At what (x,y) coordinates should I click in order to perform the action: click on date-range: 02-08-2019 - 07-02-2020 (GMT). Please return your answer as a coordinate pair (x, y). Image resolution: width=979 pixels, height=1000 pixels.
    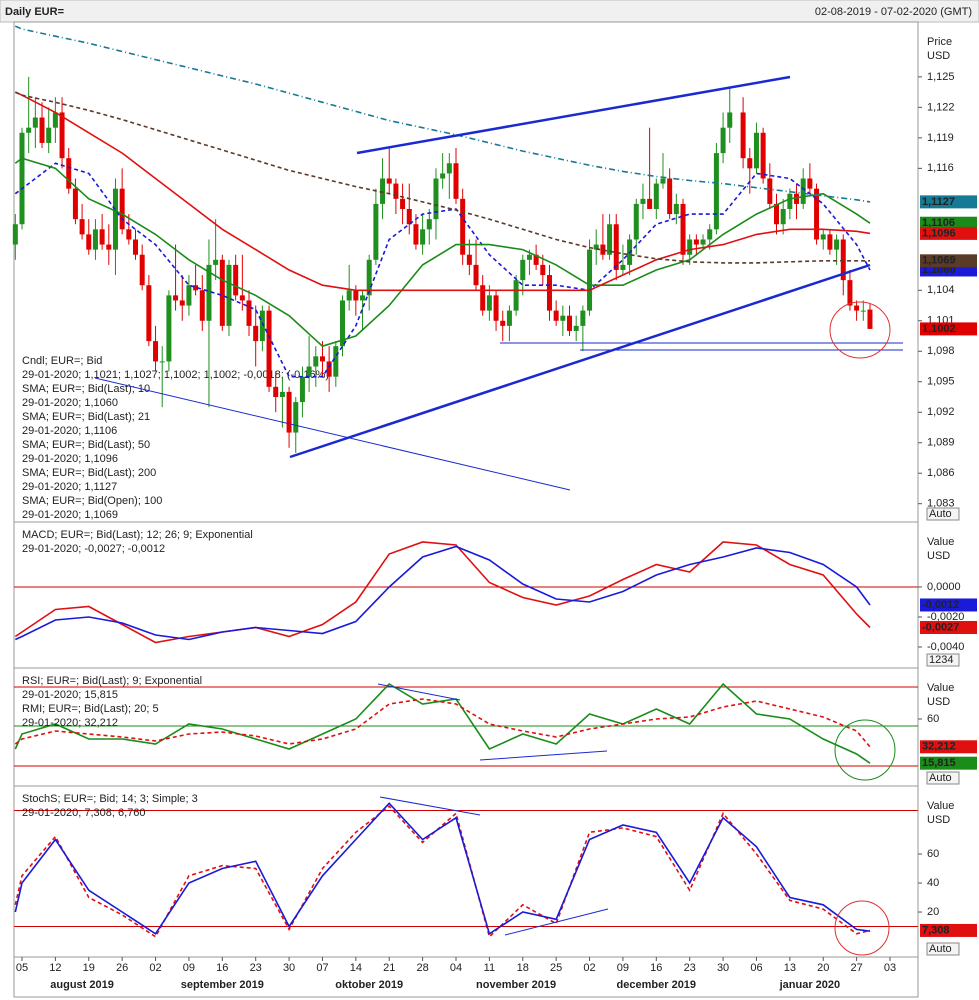
    Looking at the image, I should click on (893, 12).